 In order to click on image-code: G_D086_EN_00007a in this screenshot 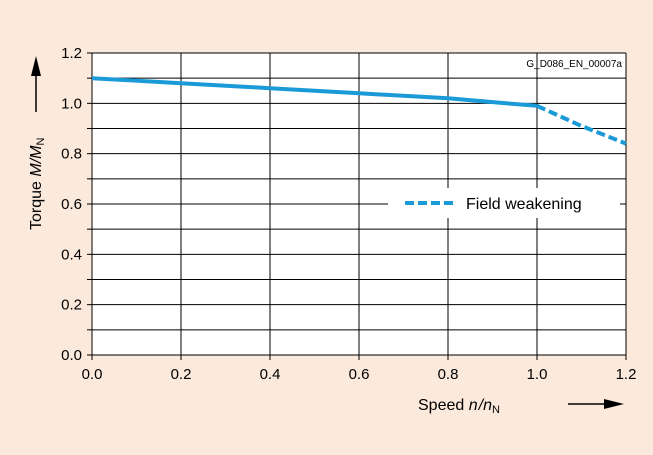, I will do `click(574, 64)`.